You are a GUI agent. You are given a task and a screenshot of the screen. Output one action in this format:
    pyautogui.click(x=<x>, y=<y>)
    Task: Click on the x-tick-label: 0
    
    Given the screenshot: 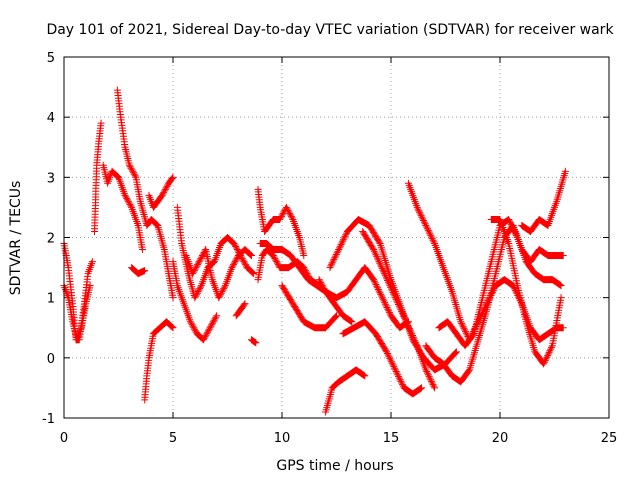 What is the action you would take?
    pyautogui.click(x=64, y=438)
    